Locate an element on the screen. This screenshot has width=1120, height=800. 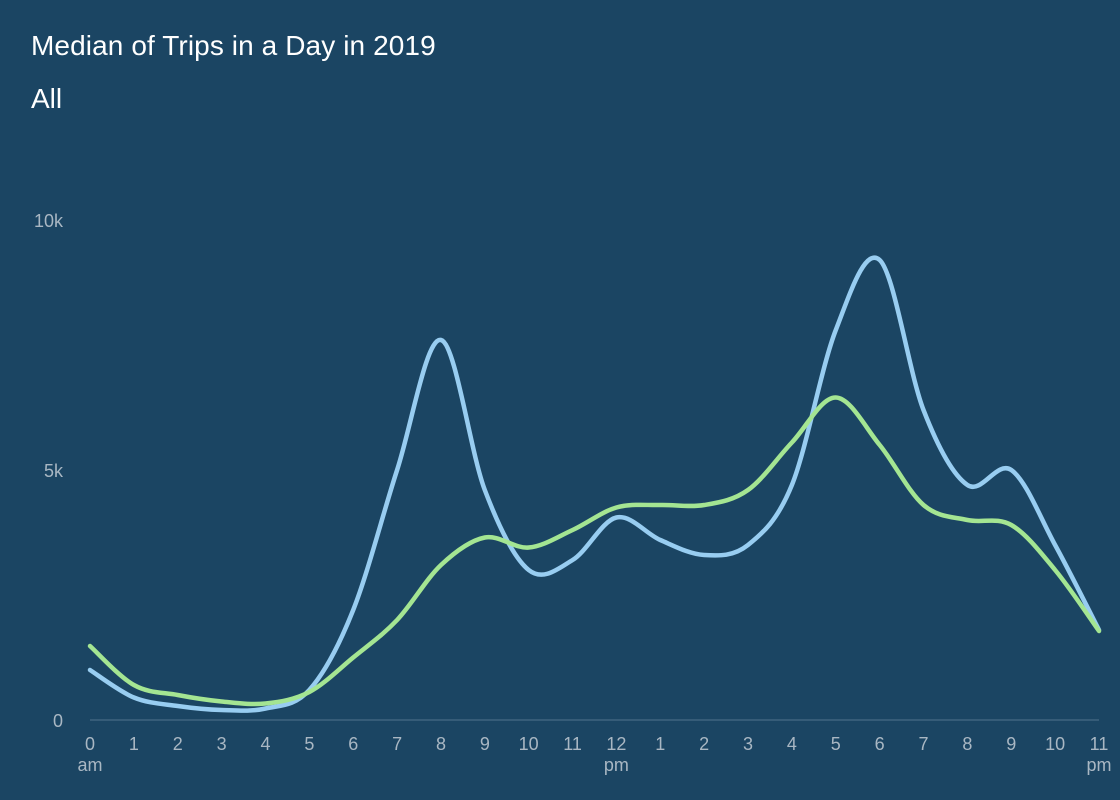
chart-subtitle: All is located at coordinates (47, 98).